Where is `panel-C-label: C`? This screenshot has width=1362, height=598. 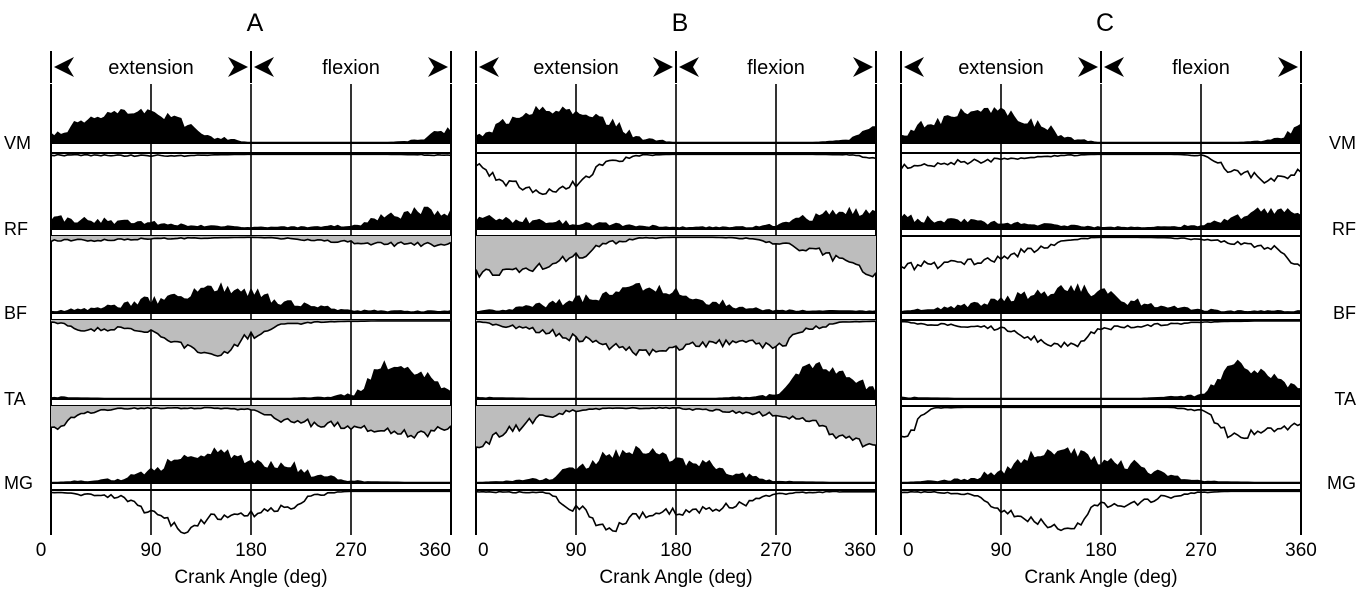
panel-C-label: C is located at coordinates (1105, 23).